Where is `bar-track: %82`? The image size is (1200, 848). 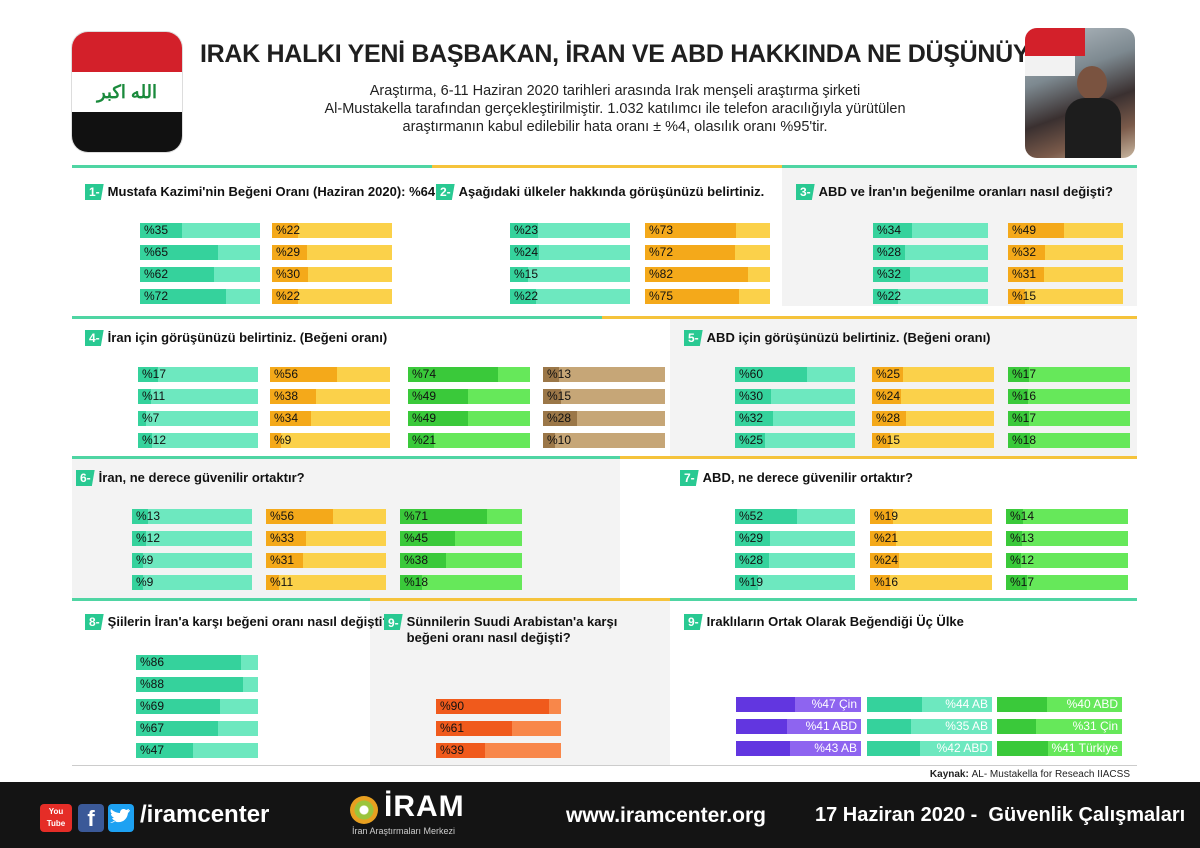
bar-track: %82 is located at coordinates (707, 274).